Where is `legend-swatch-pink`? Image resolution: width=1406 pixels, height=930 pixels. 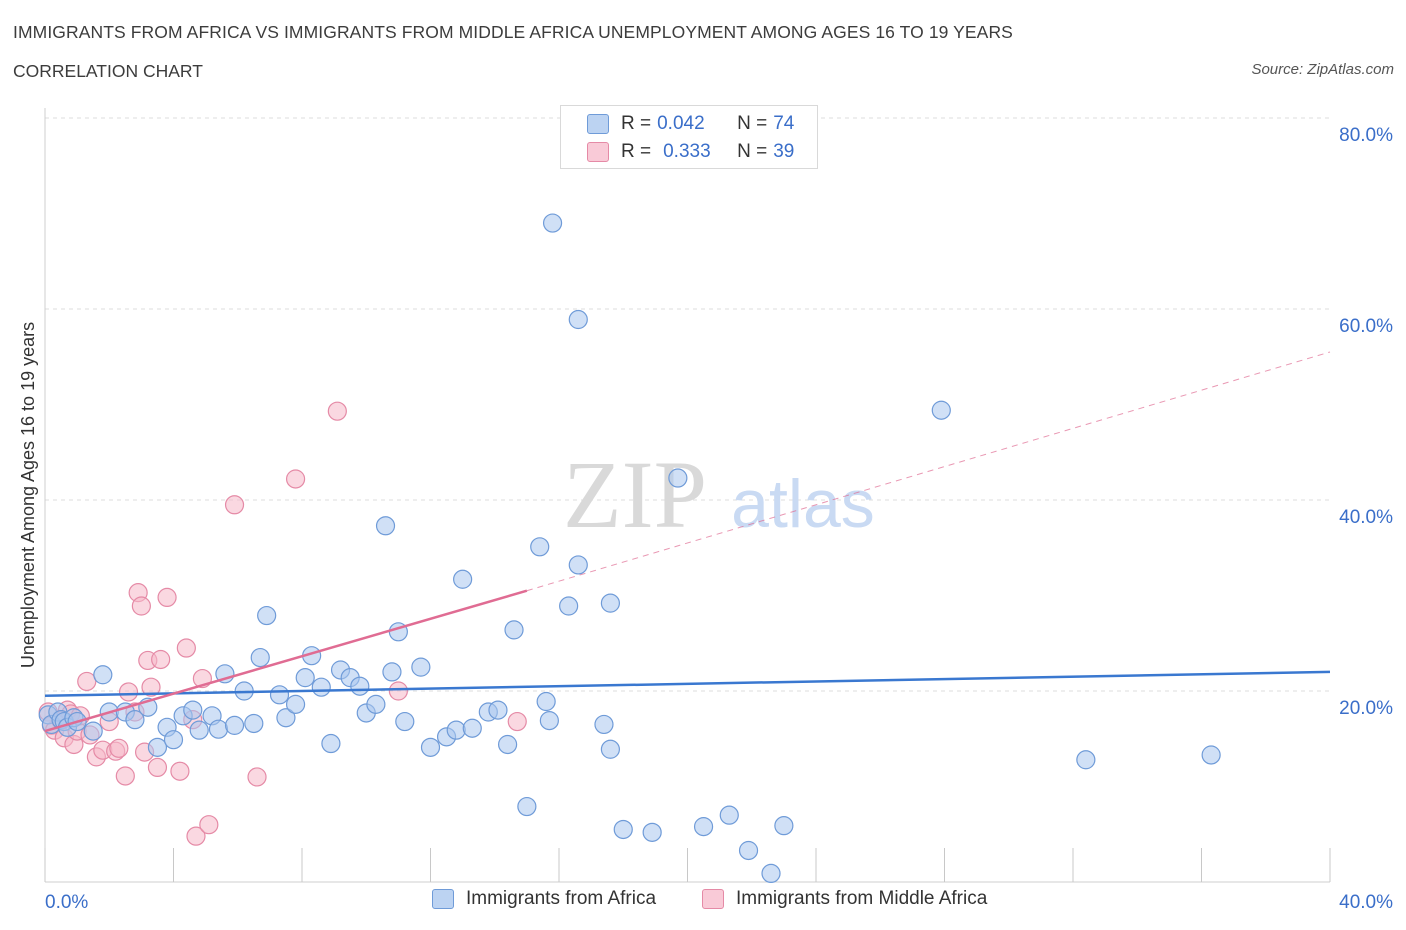 legend-swatch-pink is located at coordinates (598, 152).